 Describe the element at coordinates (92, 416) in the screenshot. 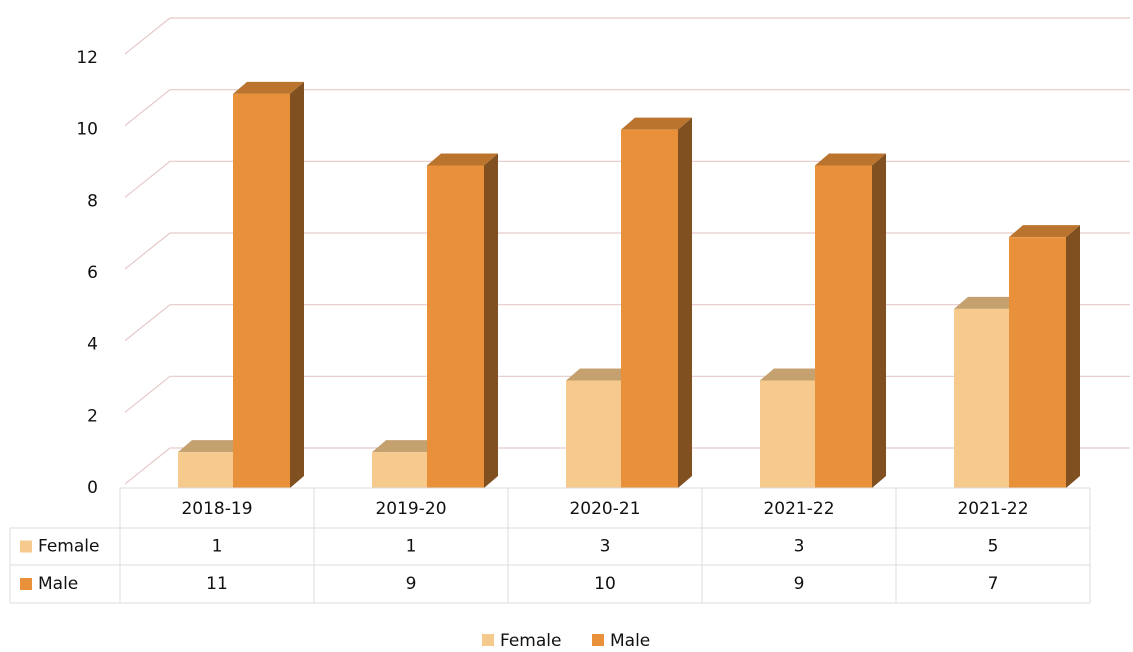

I see `y-tick-label: 2` at that location.